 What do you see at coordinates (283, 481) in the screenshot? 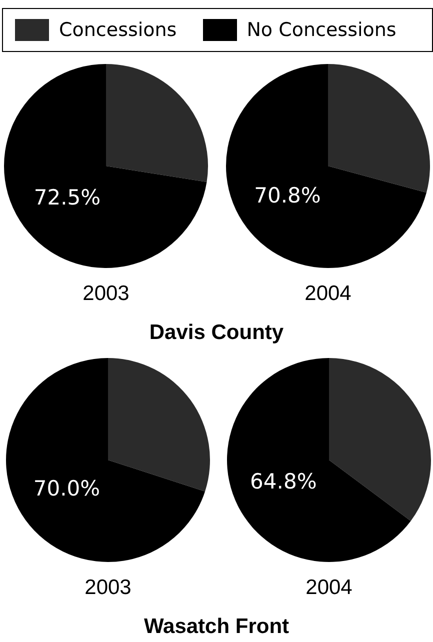
I see `data-label: 64.8%` at bounding box center [283, 481].